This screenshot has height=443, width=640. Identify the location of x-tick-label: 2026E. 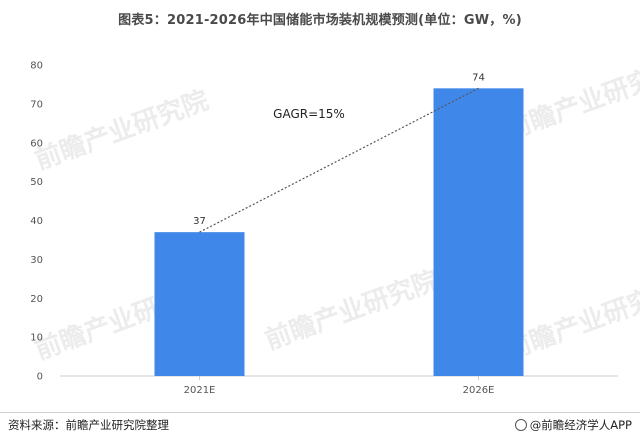
(479, 390).